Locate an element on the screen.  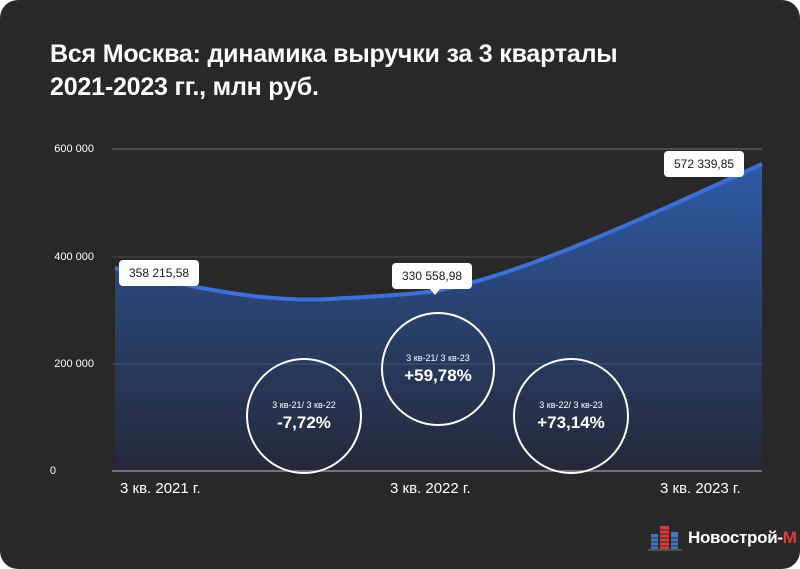
chart-title-line2: 2021-2023 гг., млн руб. is located at coordinates (184, 87).